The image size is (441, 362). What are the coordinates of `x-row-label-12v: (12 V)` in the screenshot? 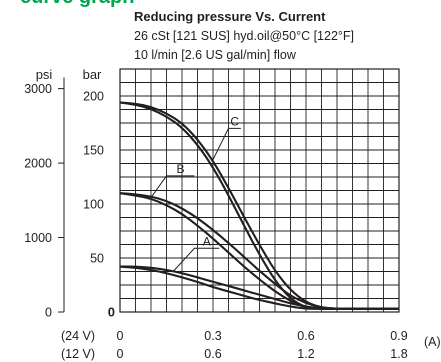 It's located at (78, 354).